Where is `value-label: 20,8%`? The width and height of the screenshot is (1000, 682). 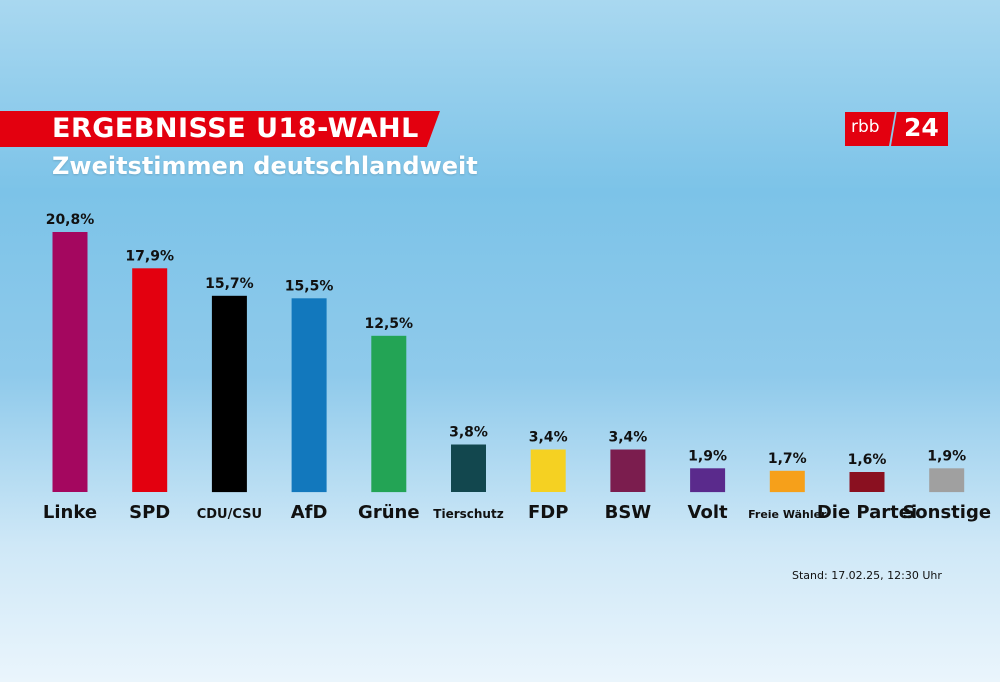
value-label: 20,8% is located at coordinates (70, 220).